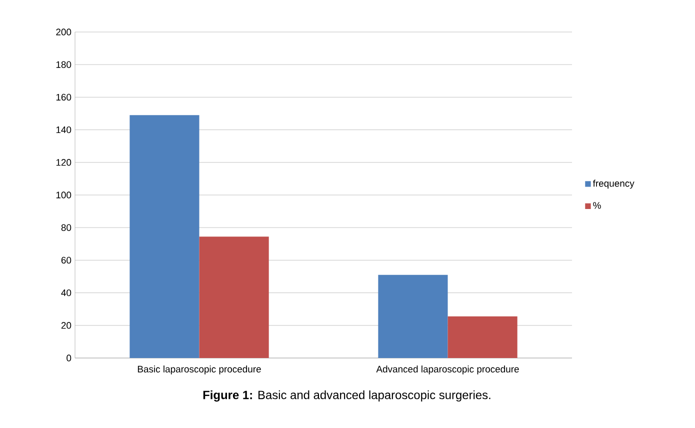 The image size is (695, 428). Describe the element at coordinates (66, 260) in the screenshot. I see `y-tick-label: 60` at that location.